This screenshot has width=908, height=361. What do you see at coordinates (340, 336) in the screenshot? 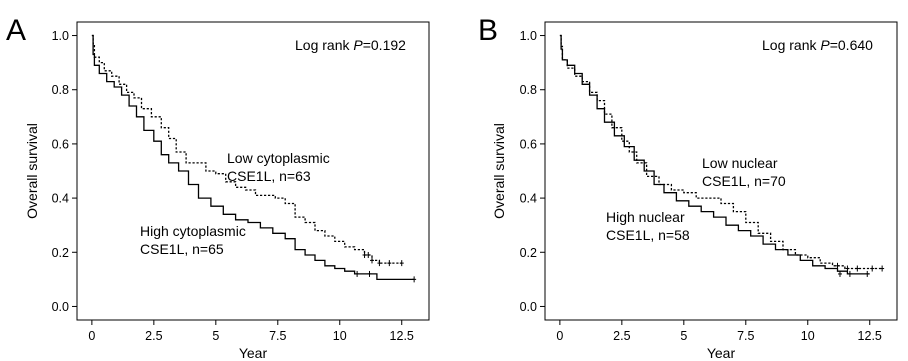
I see `x-tick-label-a-4: 10` at bounding box center [340, 336].